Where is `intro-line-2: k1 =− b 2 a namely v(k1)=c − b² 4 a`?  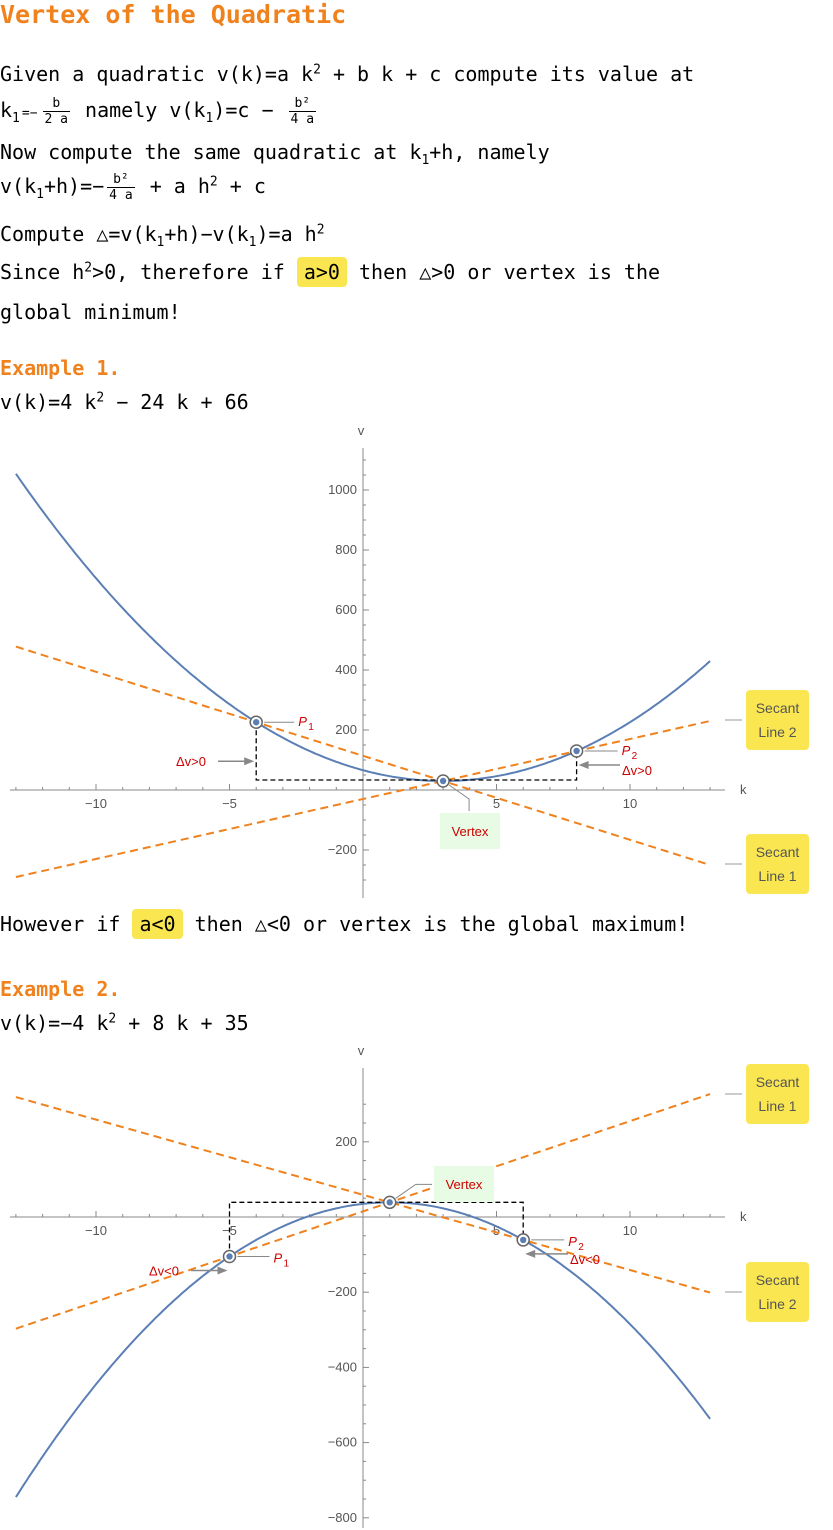
intro-line-2: k1 =− b 2 a namely v(k1)=c − b² 4 a is located at coordinates (158, 111).